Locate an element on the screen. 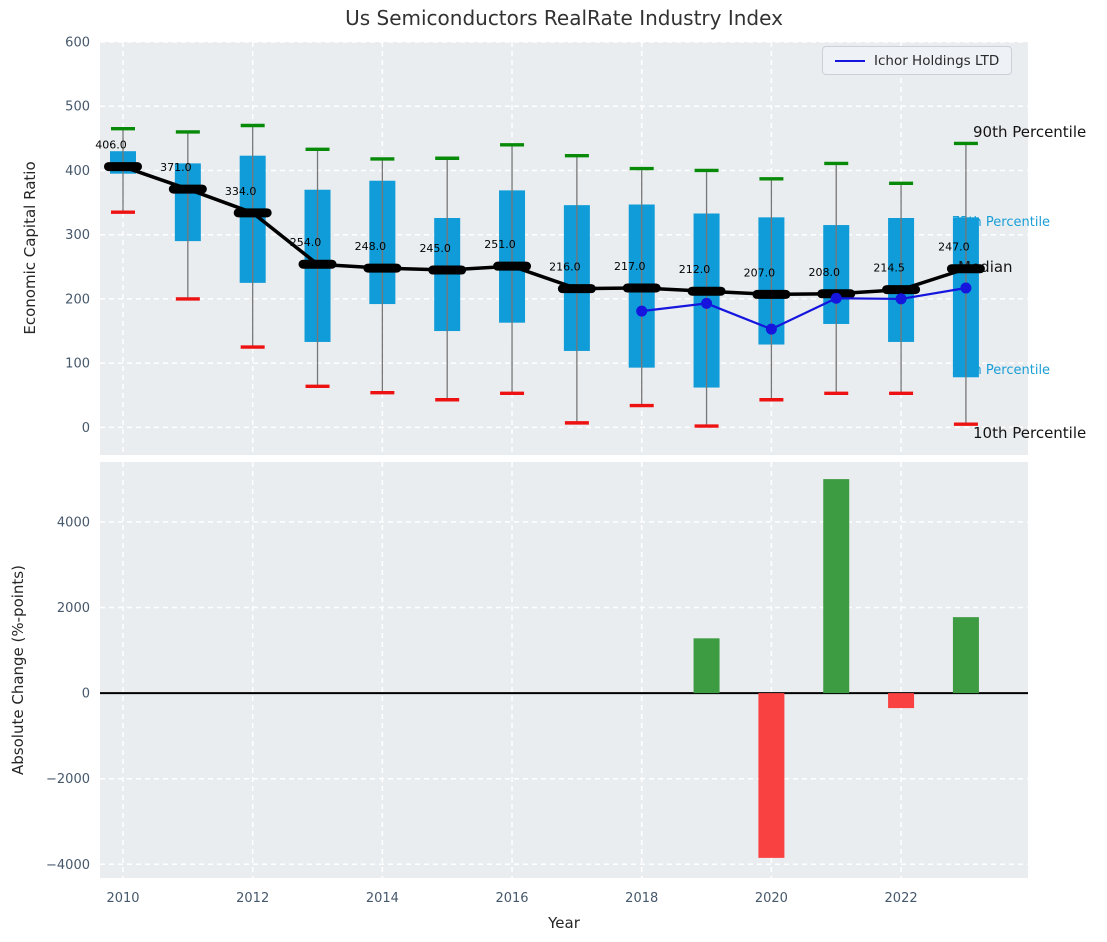  legend-line-sample is located at coordinates (850, 60).